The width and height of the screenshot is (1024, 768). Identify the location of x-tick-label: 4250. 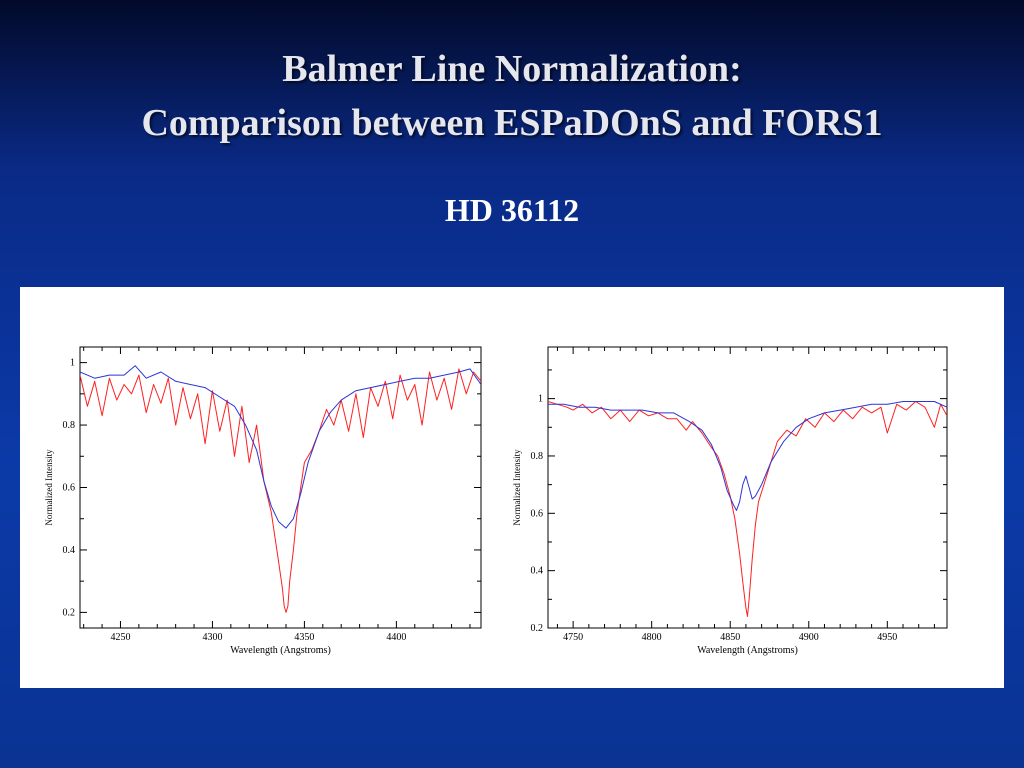
(120, 637).